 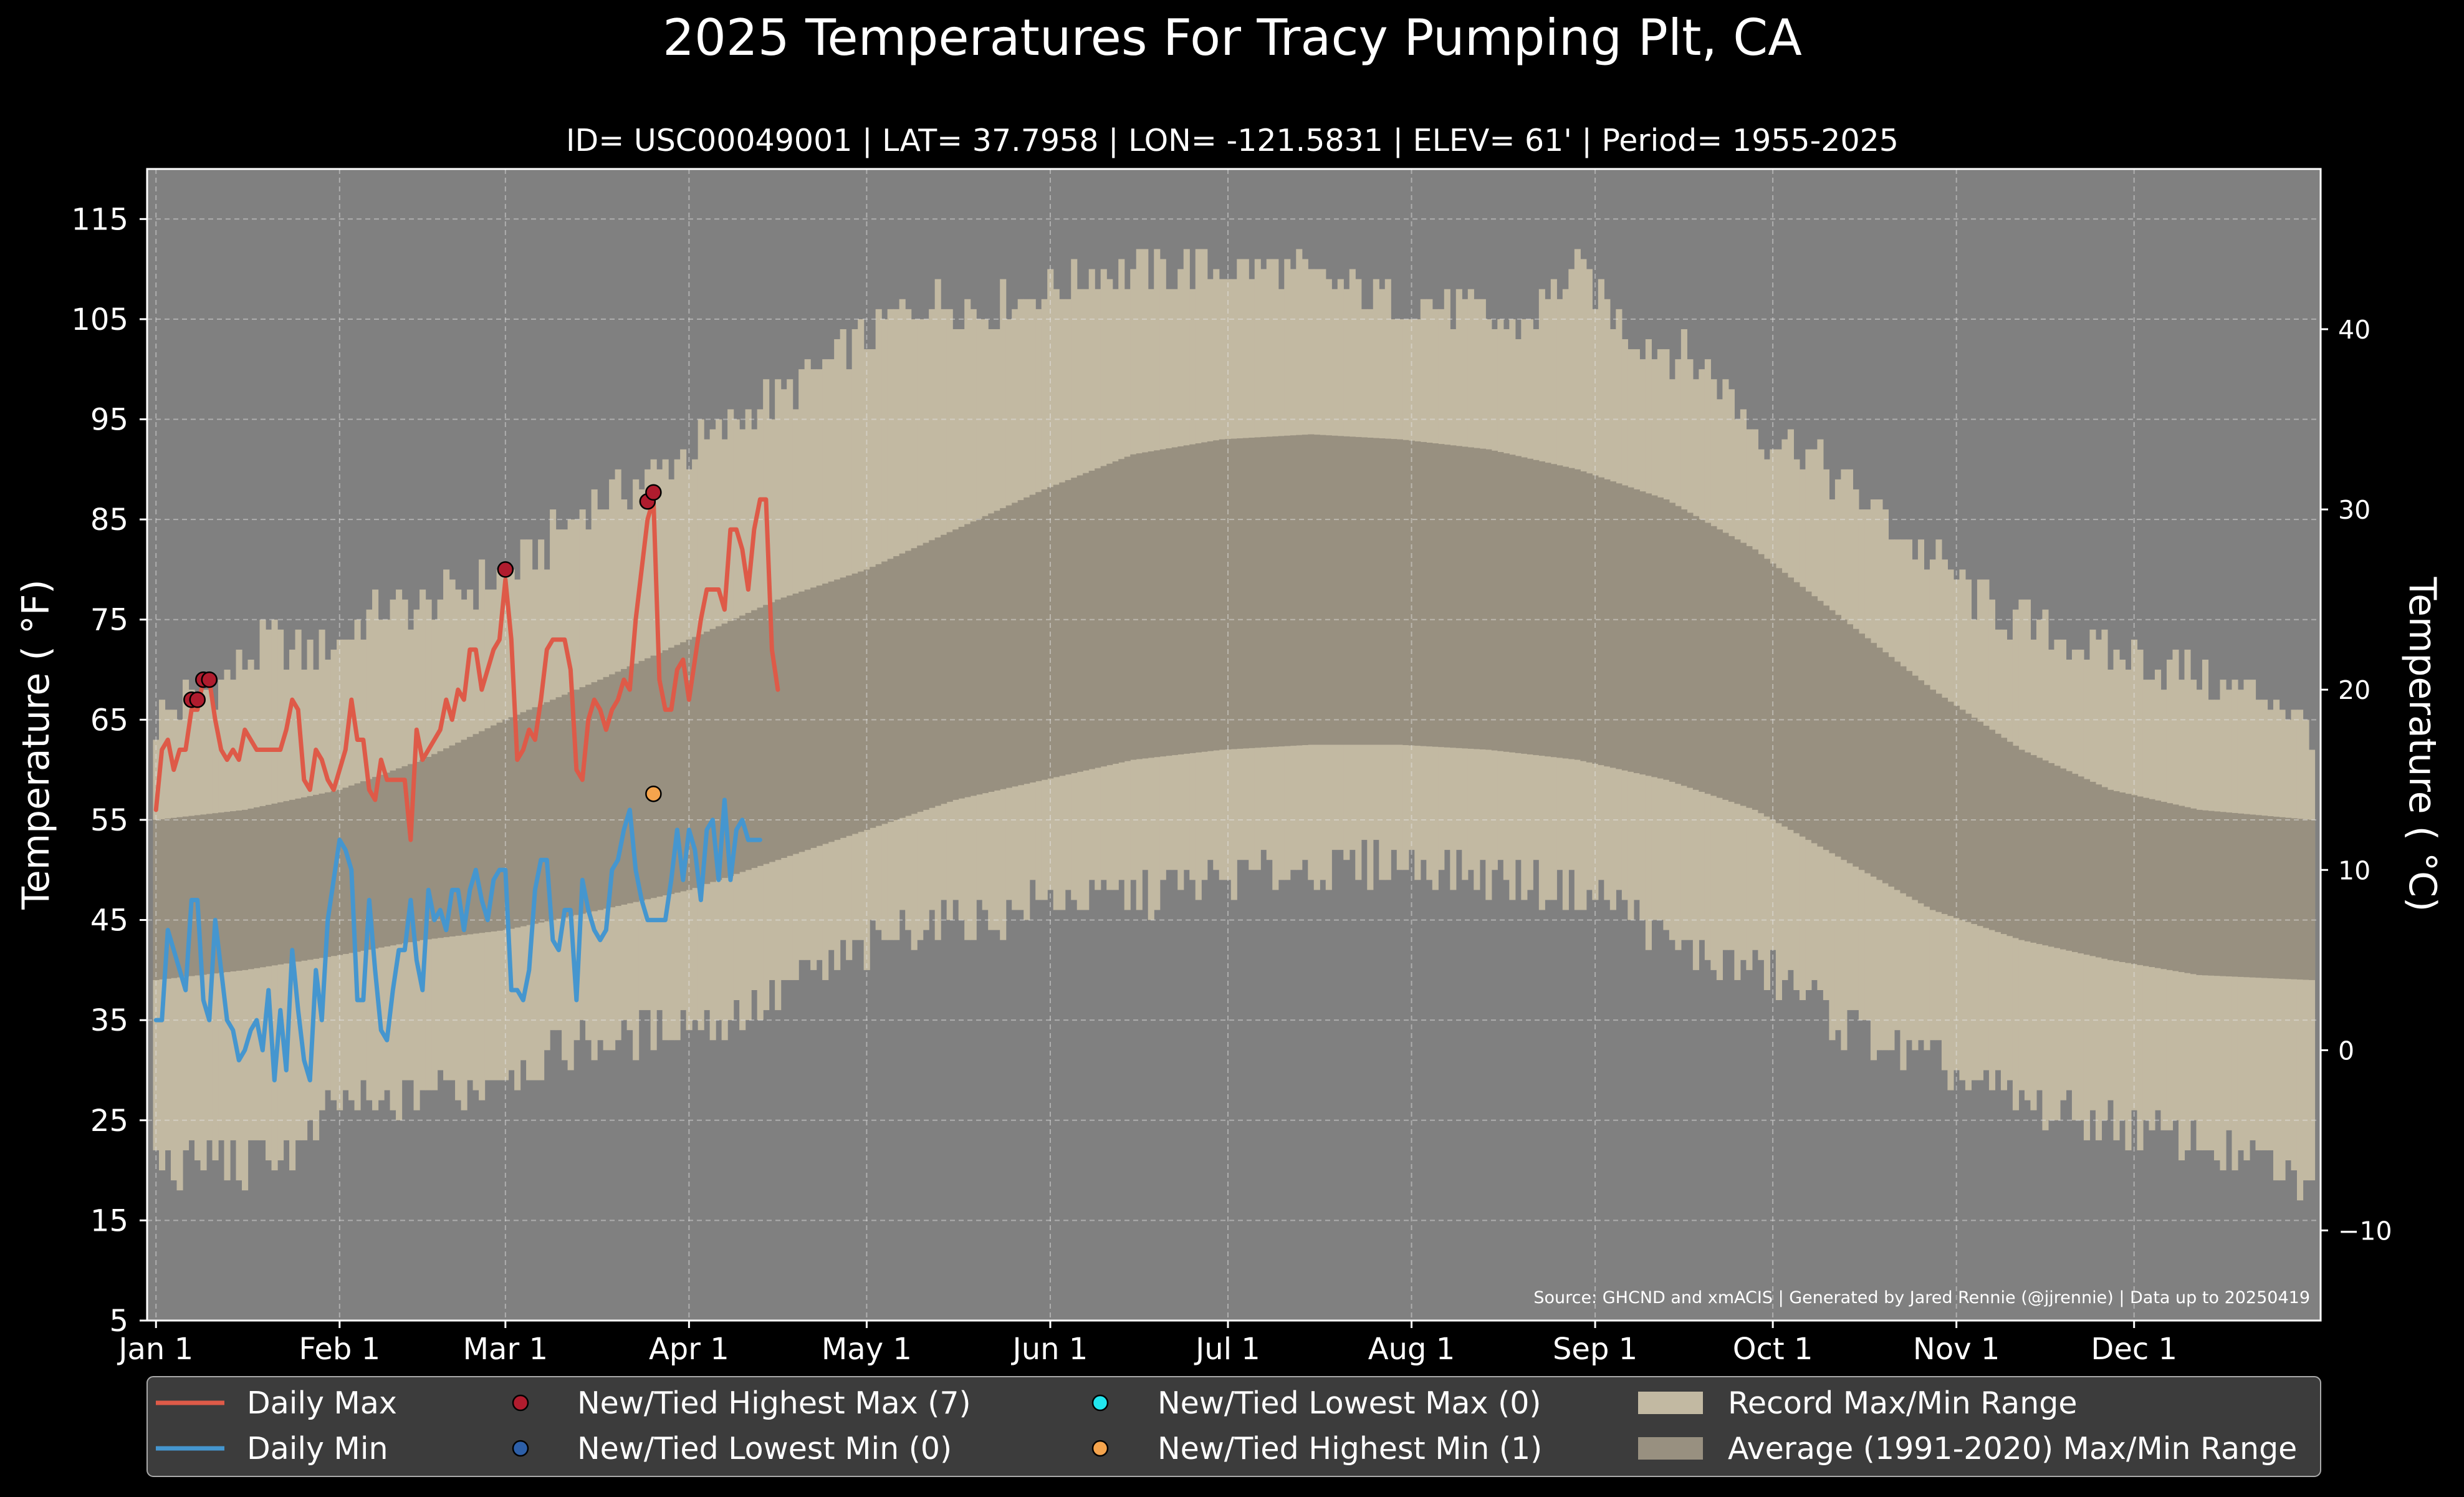 What do you see at coordinates (155, 1349) in the screenshot?
I see `x-tick-label: Jan 1` at bounding box center [155, 1349].